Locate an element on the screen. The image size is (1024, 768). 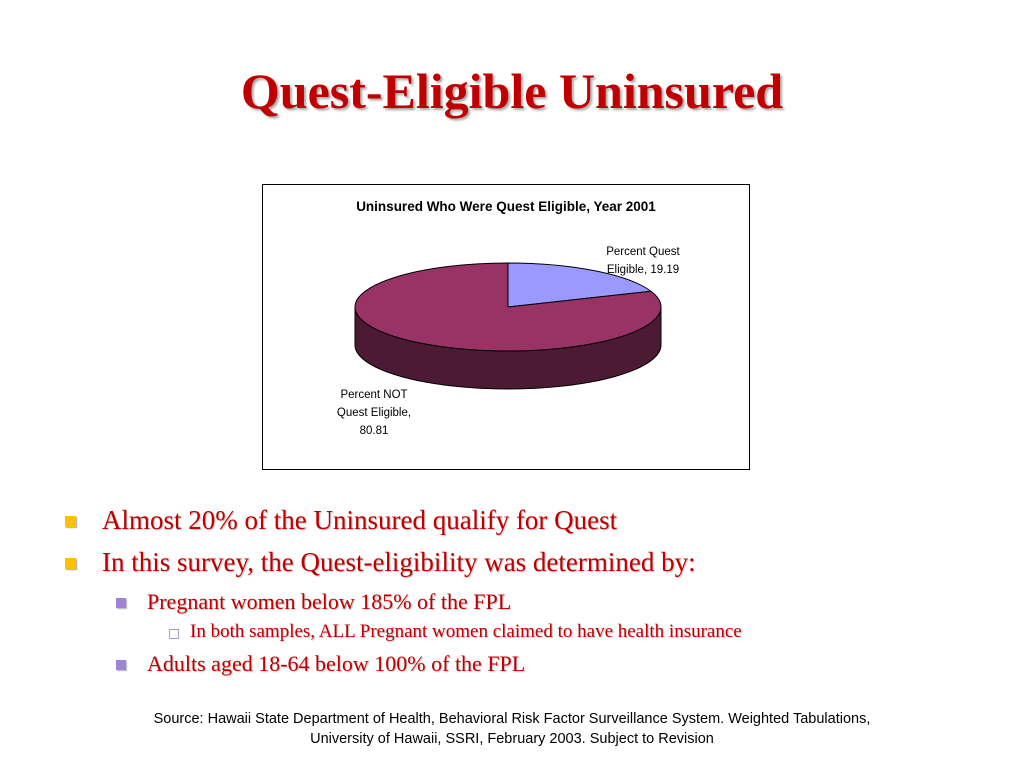
slice-data-label: Percent Quest Eligible, 19.19 is located at coordinates (643, 261).